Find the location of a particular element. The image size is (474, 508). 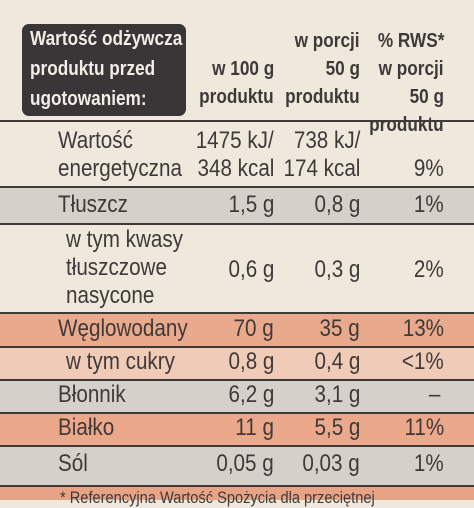

value-per-portion: 35 g is located at coordinates (339, 328).